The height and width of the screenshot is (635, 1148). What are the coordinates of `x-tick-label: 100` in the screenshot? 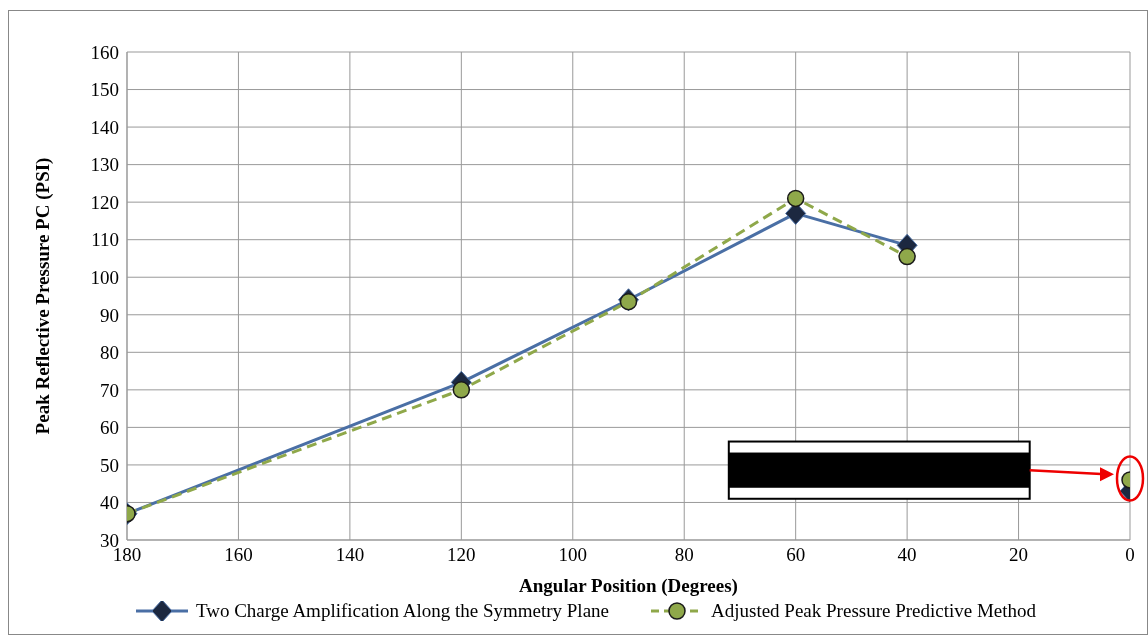 It's located at (573, 555).